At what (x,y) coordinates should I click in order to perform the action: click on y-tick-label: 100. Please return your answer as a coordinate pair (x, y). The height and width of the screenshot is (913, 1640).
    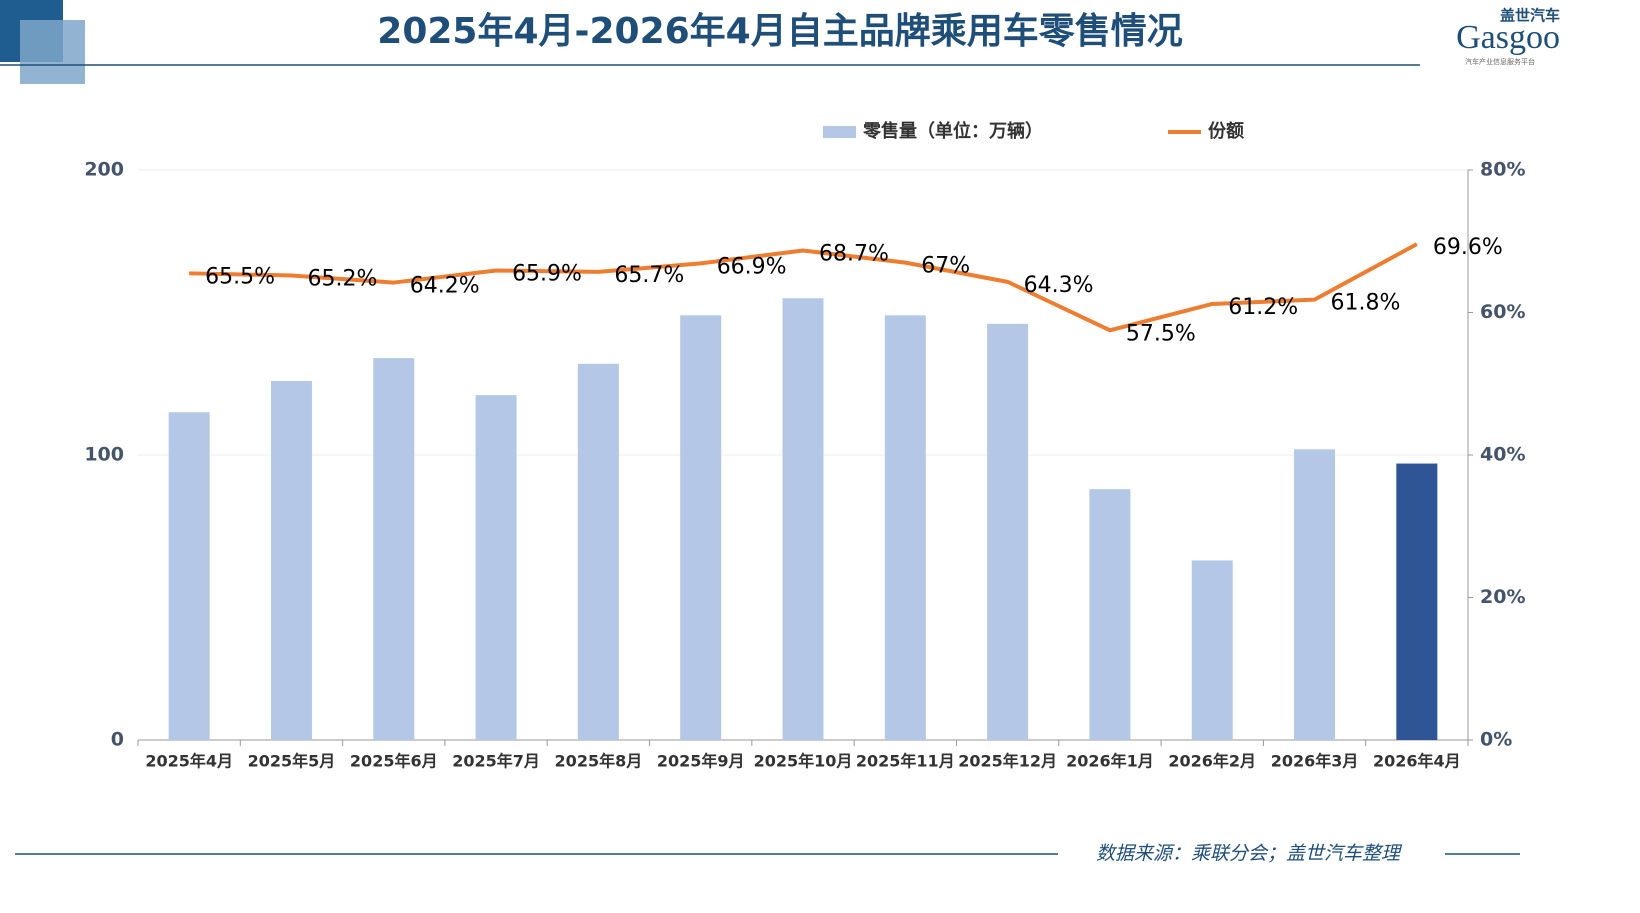
    Looking at the image, I should click on (104, 455).